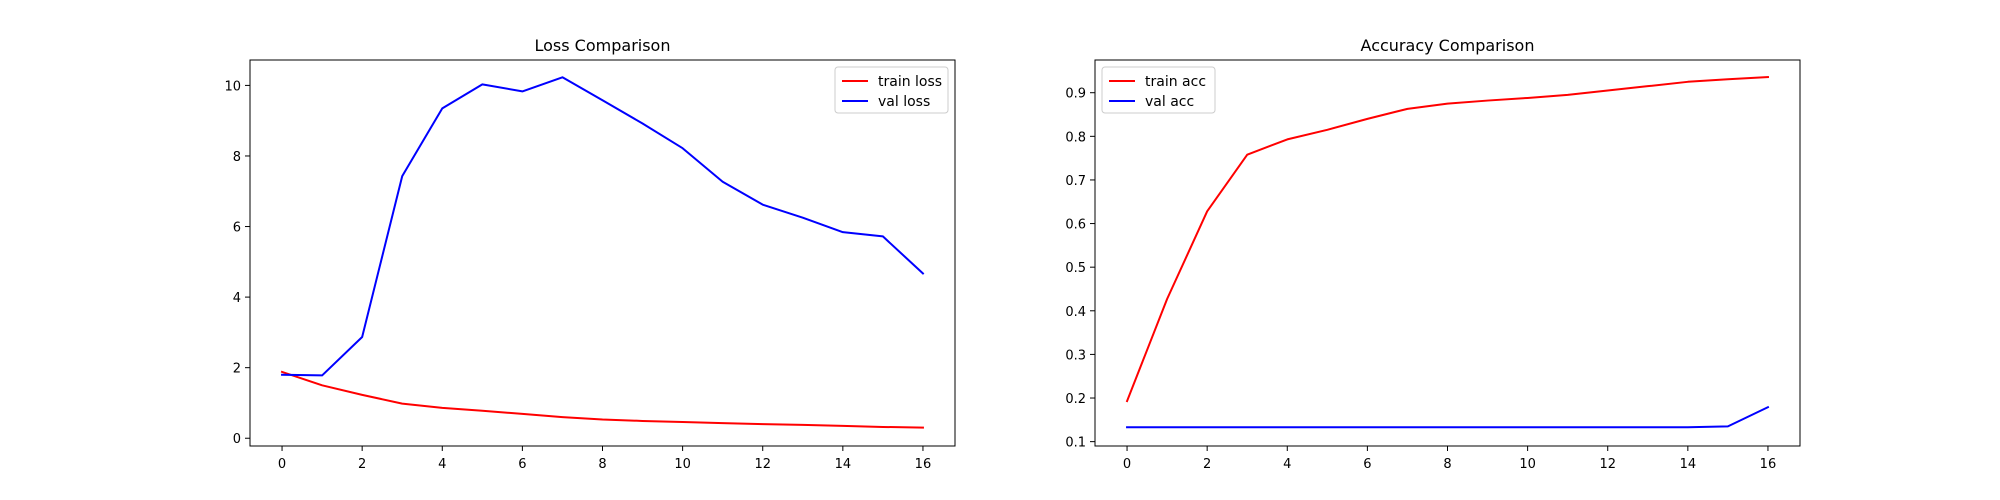 This screenshot has width=2000, height=500. Describe the element at coordinates (1075, 94) in the screenshot. I see `y-tick-label: 0.9` at that location.